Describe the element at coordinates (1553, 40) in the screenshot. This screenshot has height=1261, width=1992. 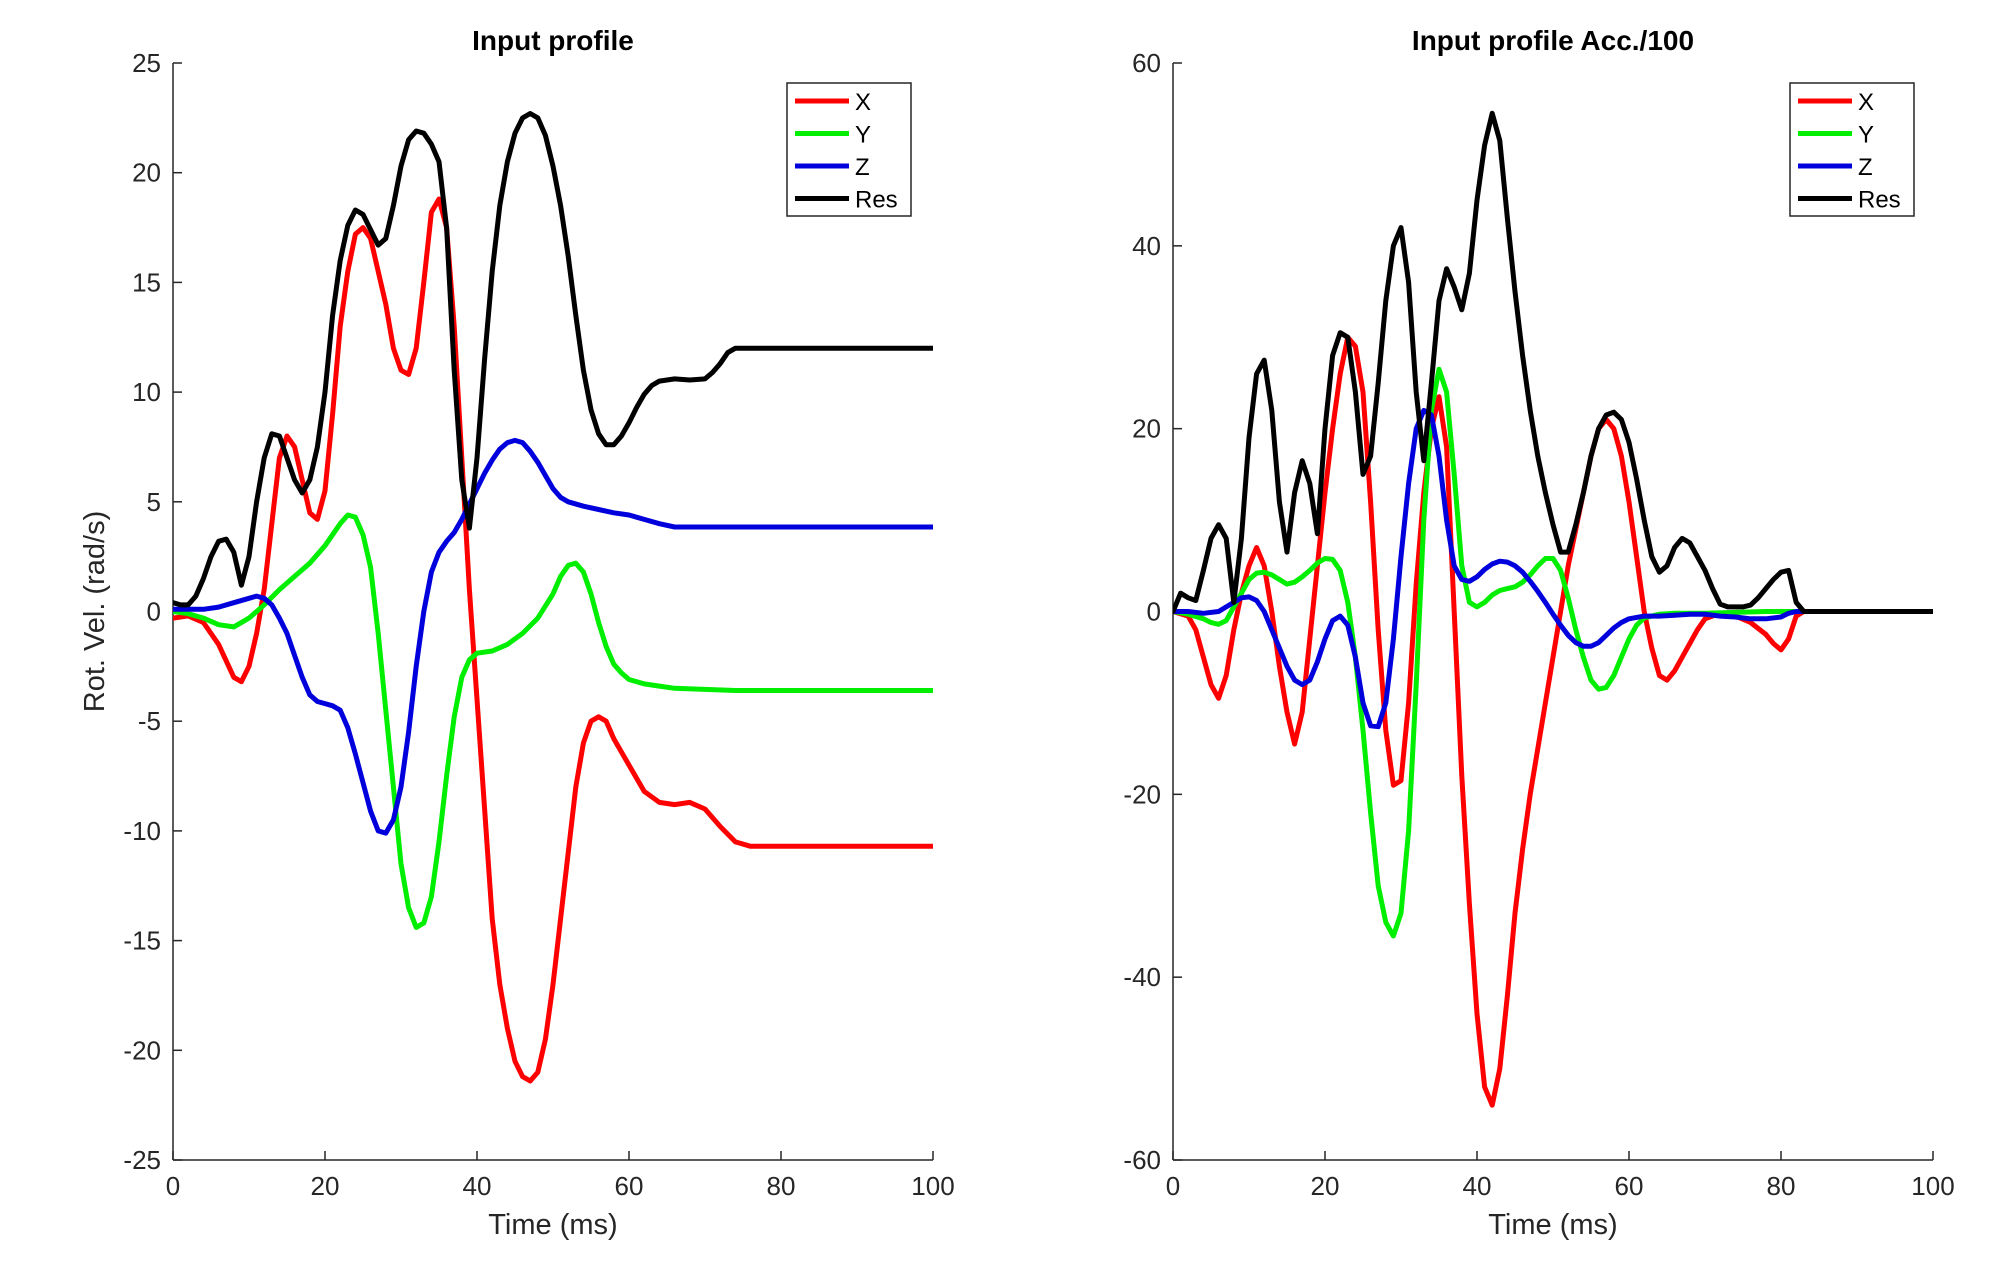
I see `chart-title: Input profile Acc./100` at that location.